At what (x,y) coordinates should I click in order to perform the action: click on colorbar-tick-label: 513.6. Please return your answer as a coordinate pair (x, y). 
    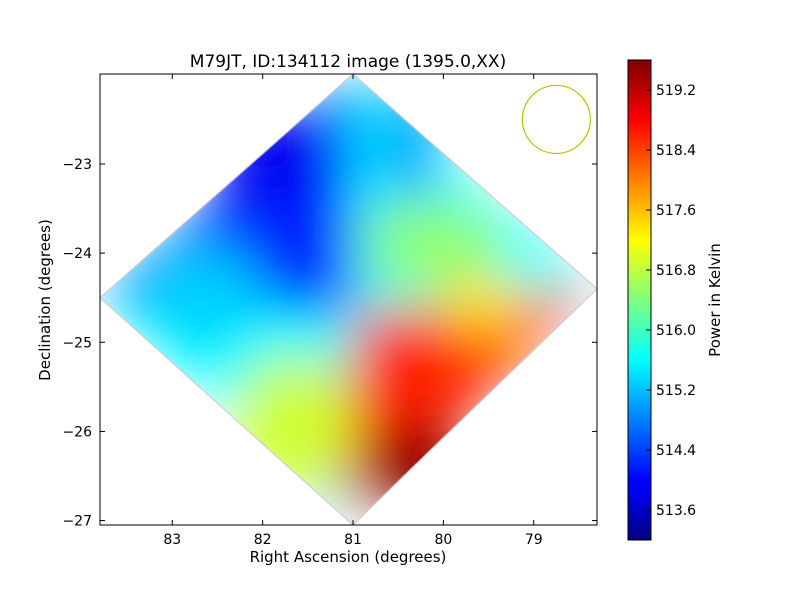
    Looking at the image, I should click on (676, 511).